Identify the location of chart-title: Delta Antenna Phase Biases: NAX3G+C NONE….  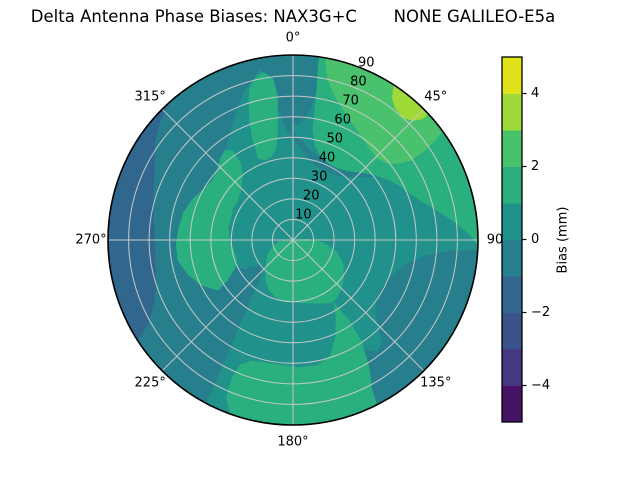
(293, 16).